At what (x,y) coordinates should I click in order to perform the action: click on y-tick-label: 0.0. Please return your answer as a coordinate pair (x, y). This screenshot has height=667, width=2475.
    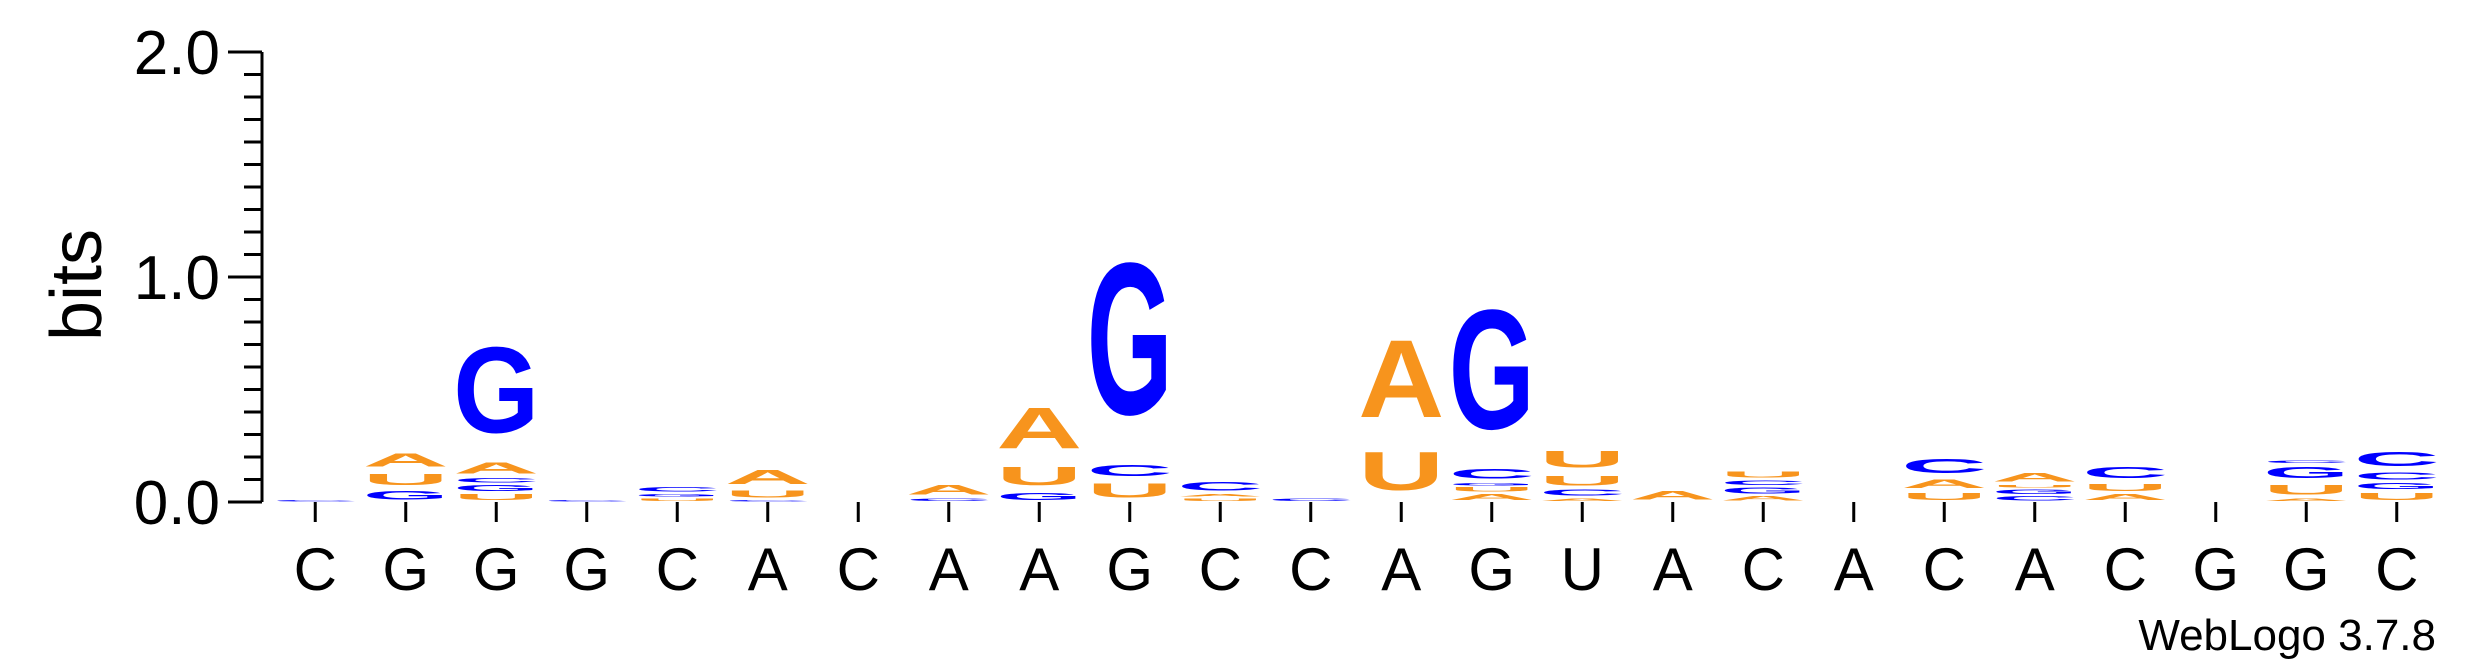
    Looking at the image, I should click on (177, 503).